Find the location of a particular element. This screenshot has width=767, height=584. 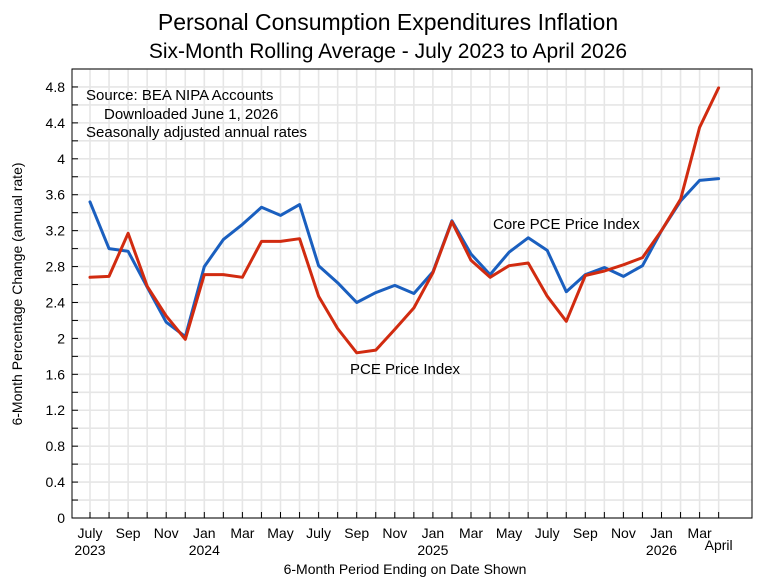

y-tick-label: 2 is located at coordinates (61, 338).